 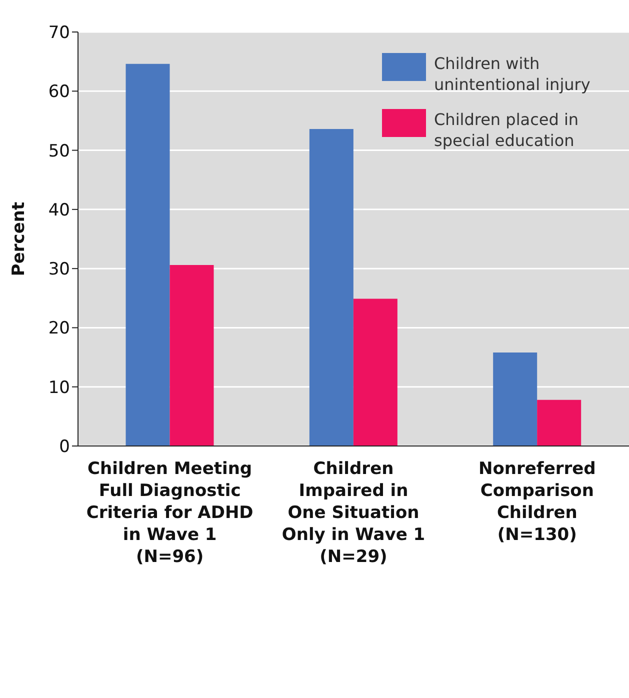 I want to click on legend-label: Children with unintentional injury, so click(x=513, y=74).